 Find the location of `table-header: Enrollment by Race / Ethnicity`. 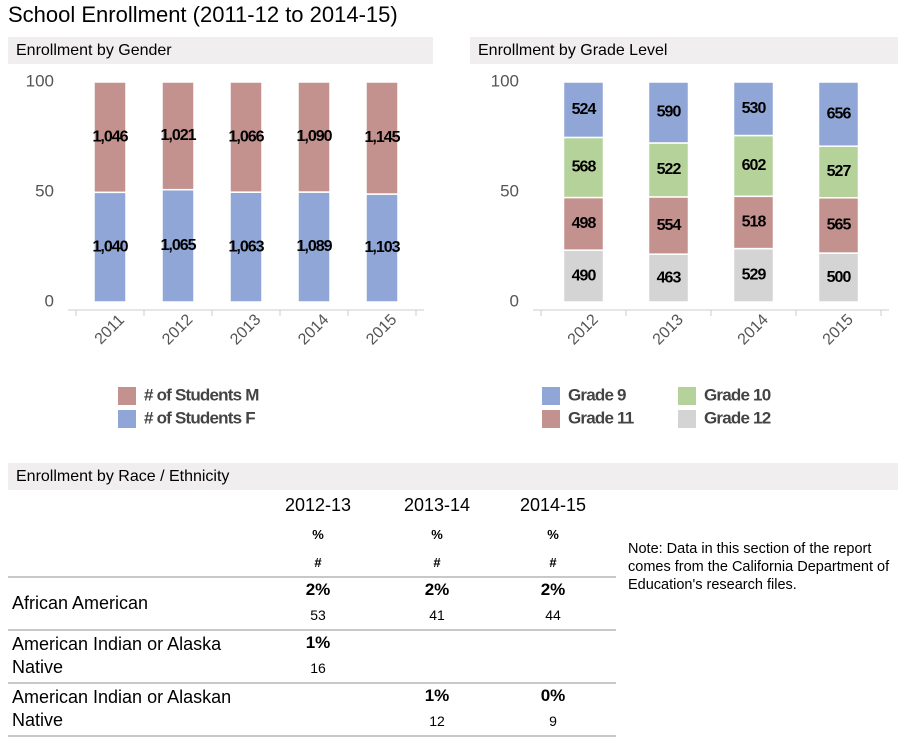

table-header: Enrollment by Race / Ethnicity is located at coordinates (453, 476).